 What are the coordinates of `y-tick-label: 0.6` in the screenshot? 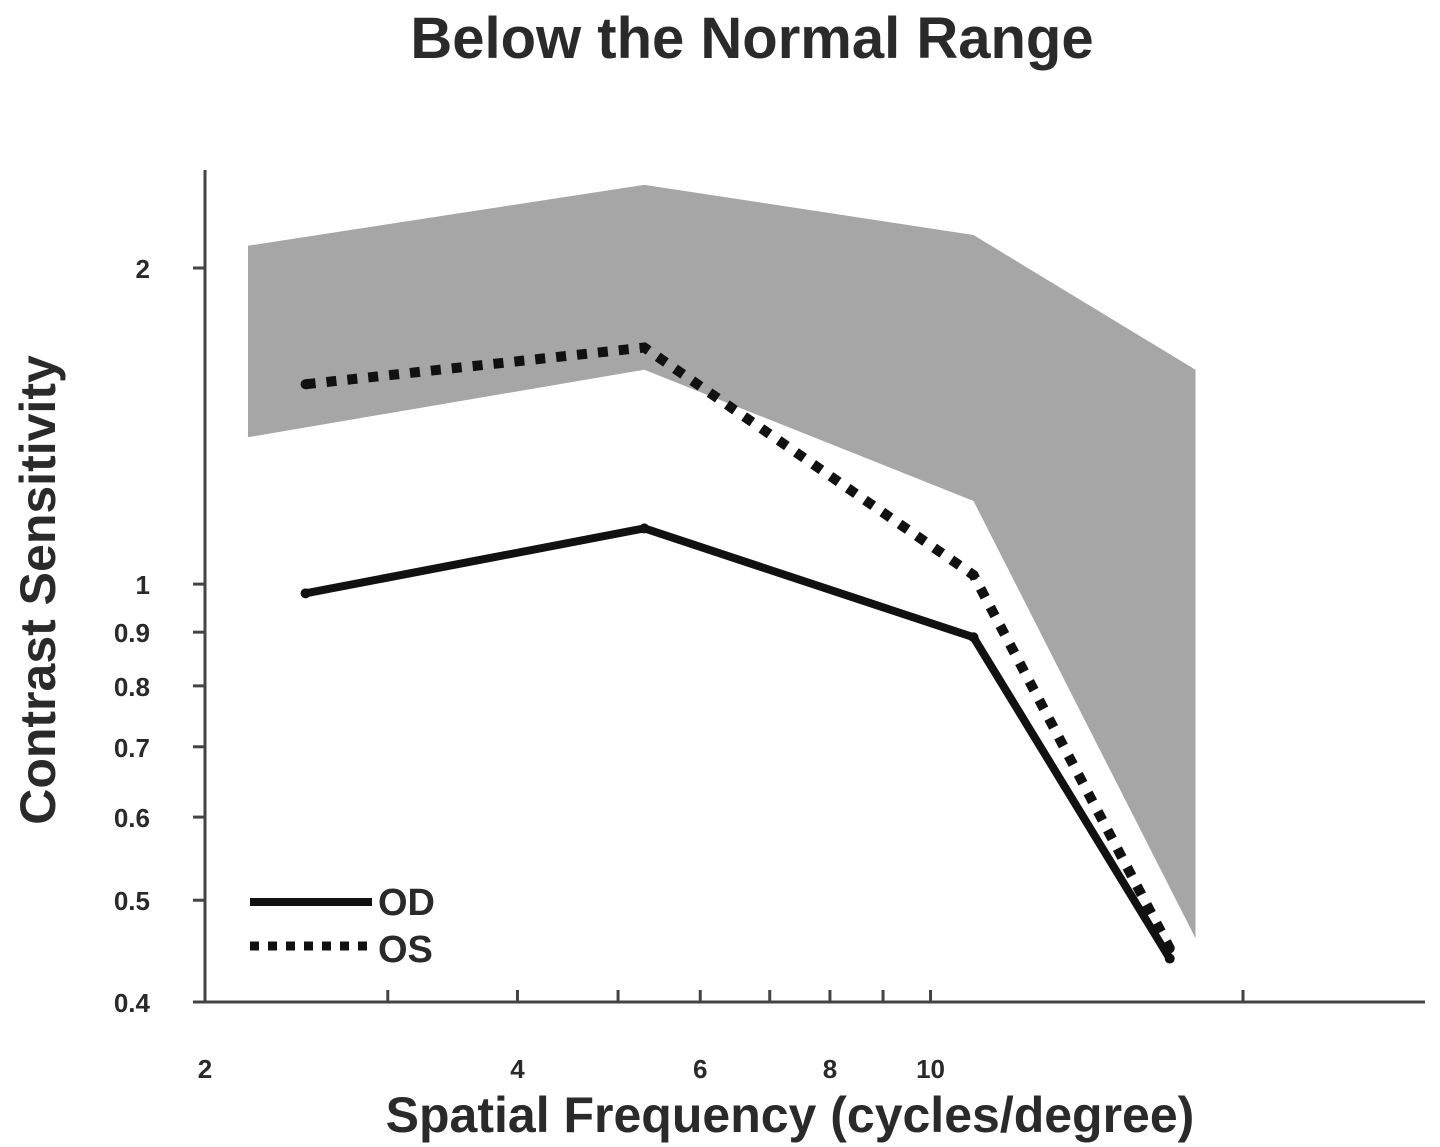 It's located at (132, 818).